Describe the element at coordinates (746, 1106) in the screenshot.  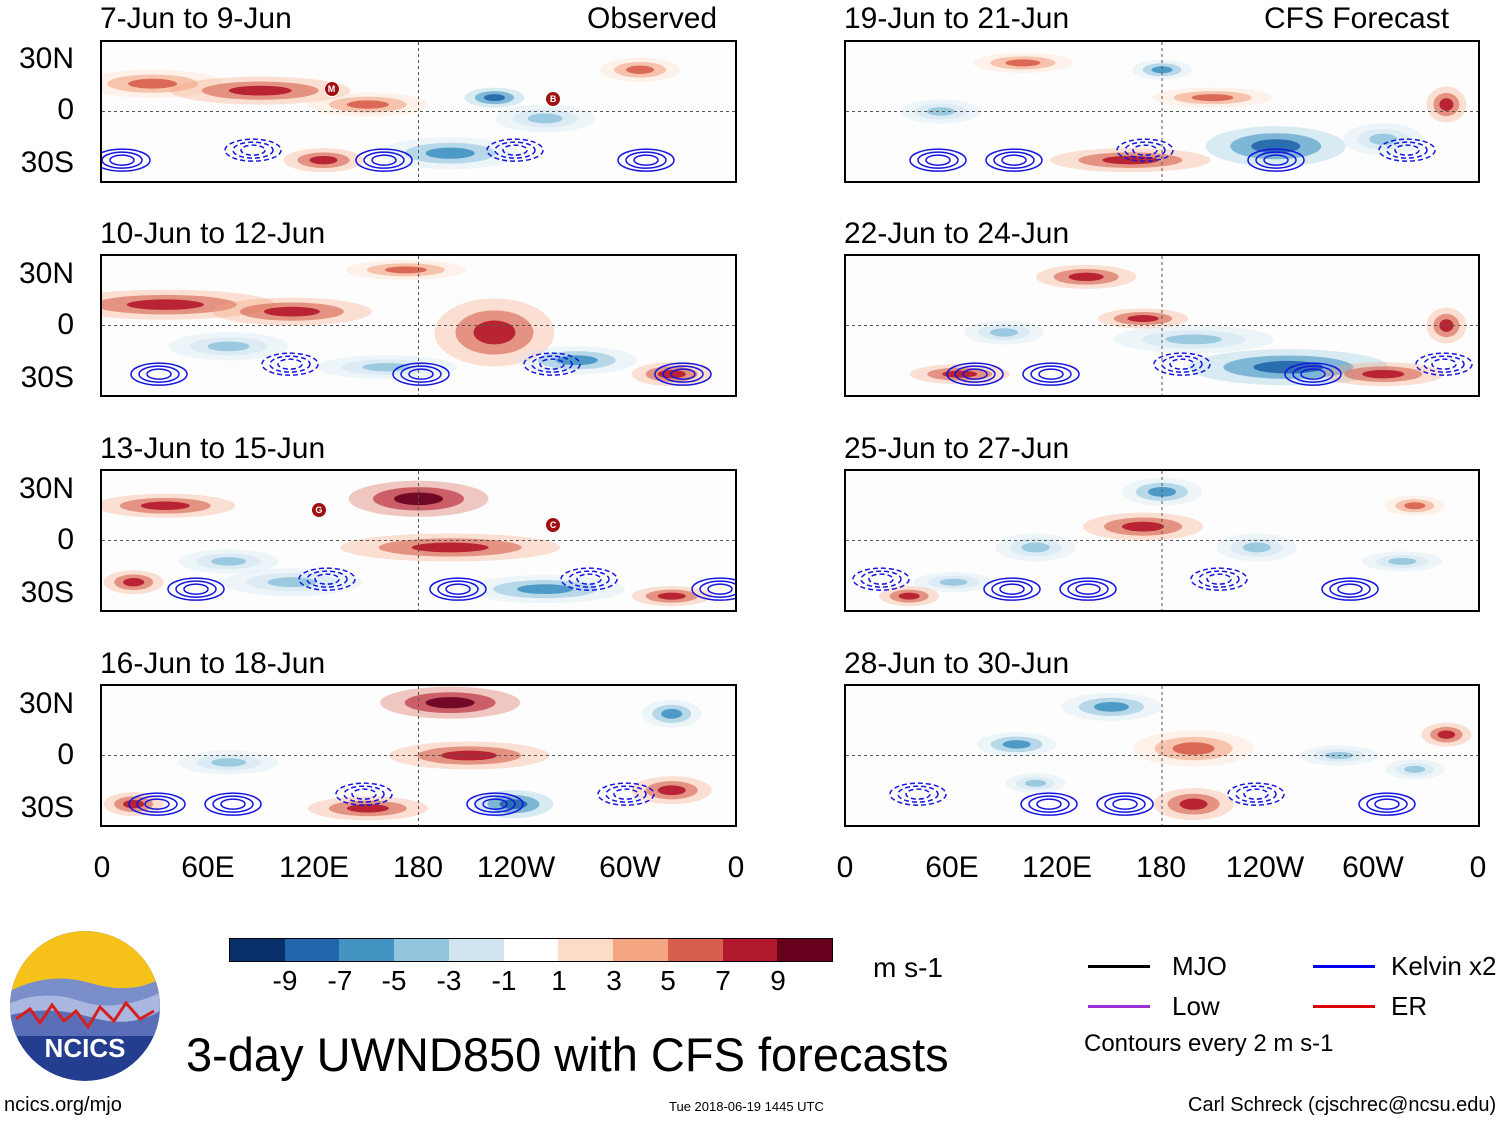
I see `footer-timestamp: Tue 2018-06-19 1445 UTC` at that location.